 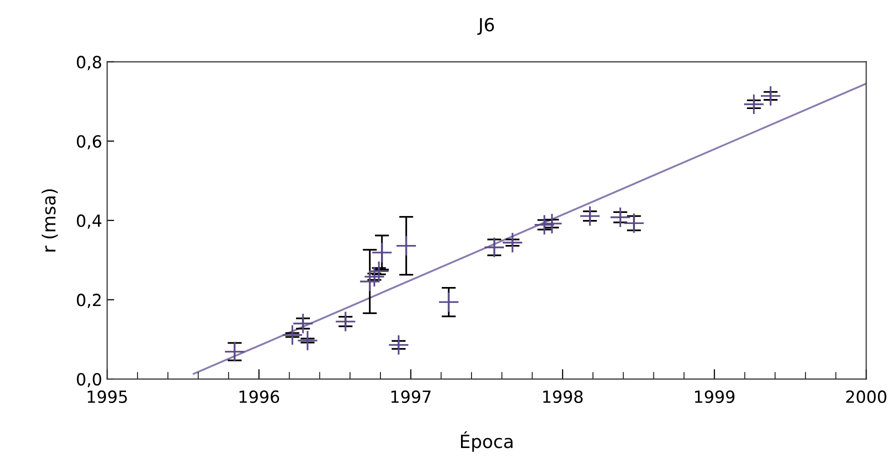 I want to click on y-axis-title: r (msa), so click(x=50, y=220).